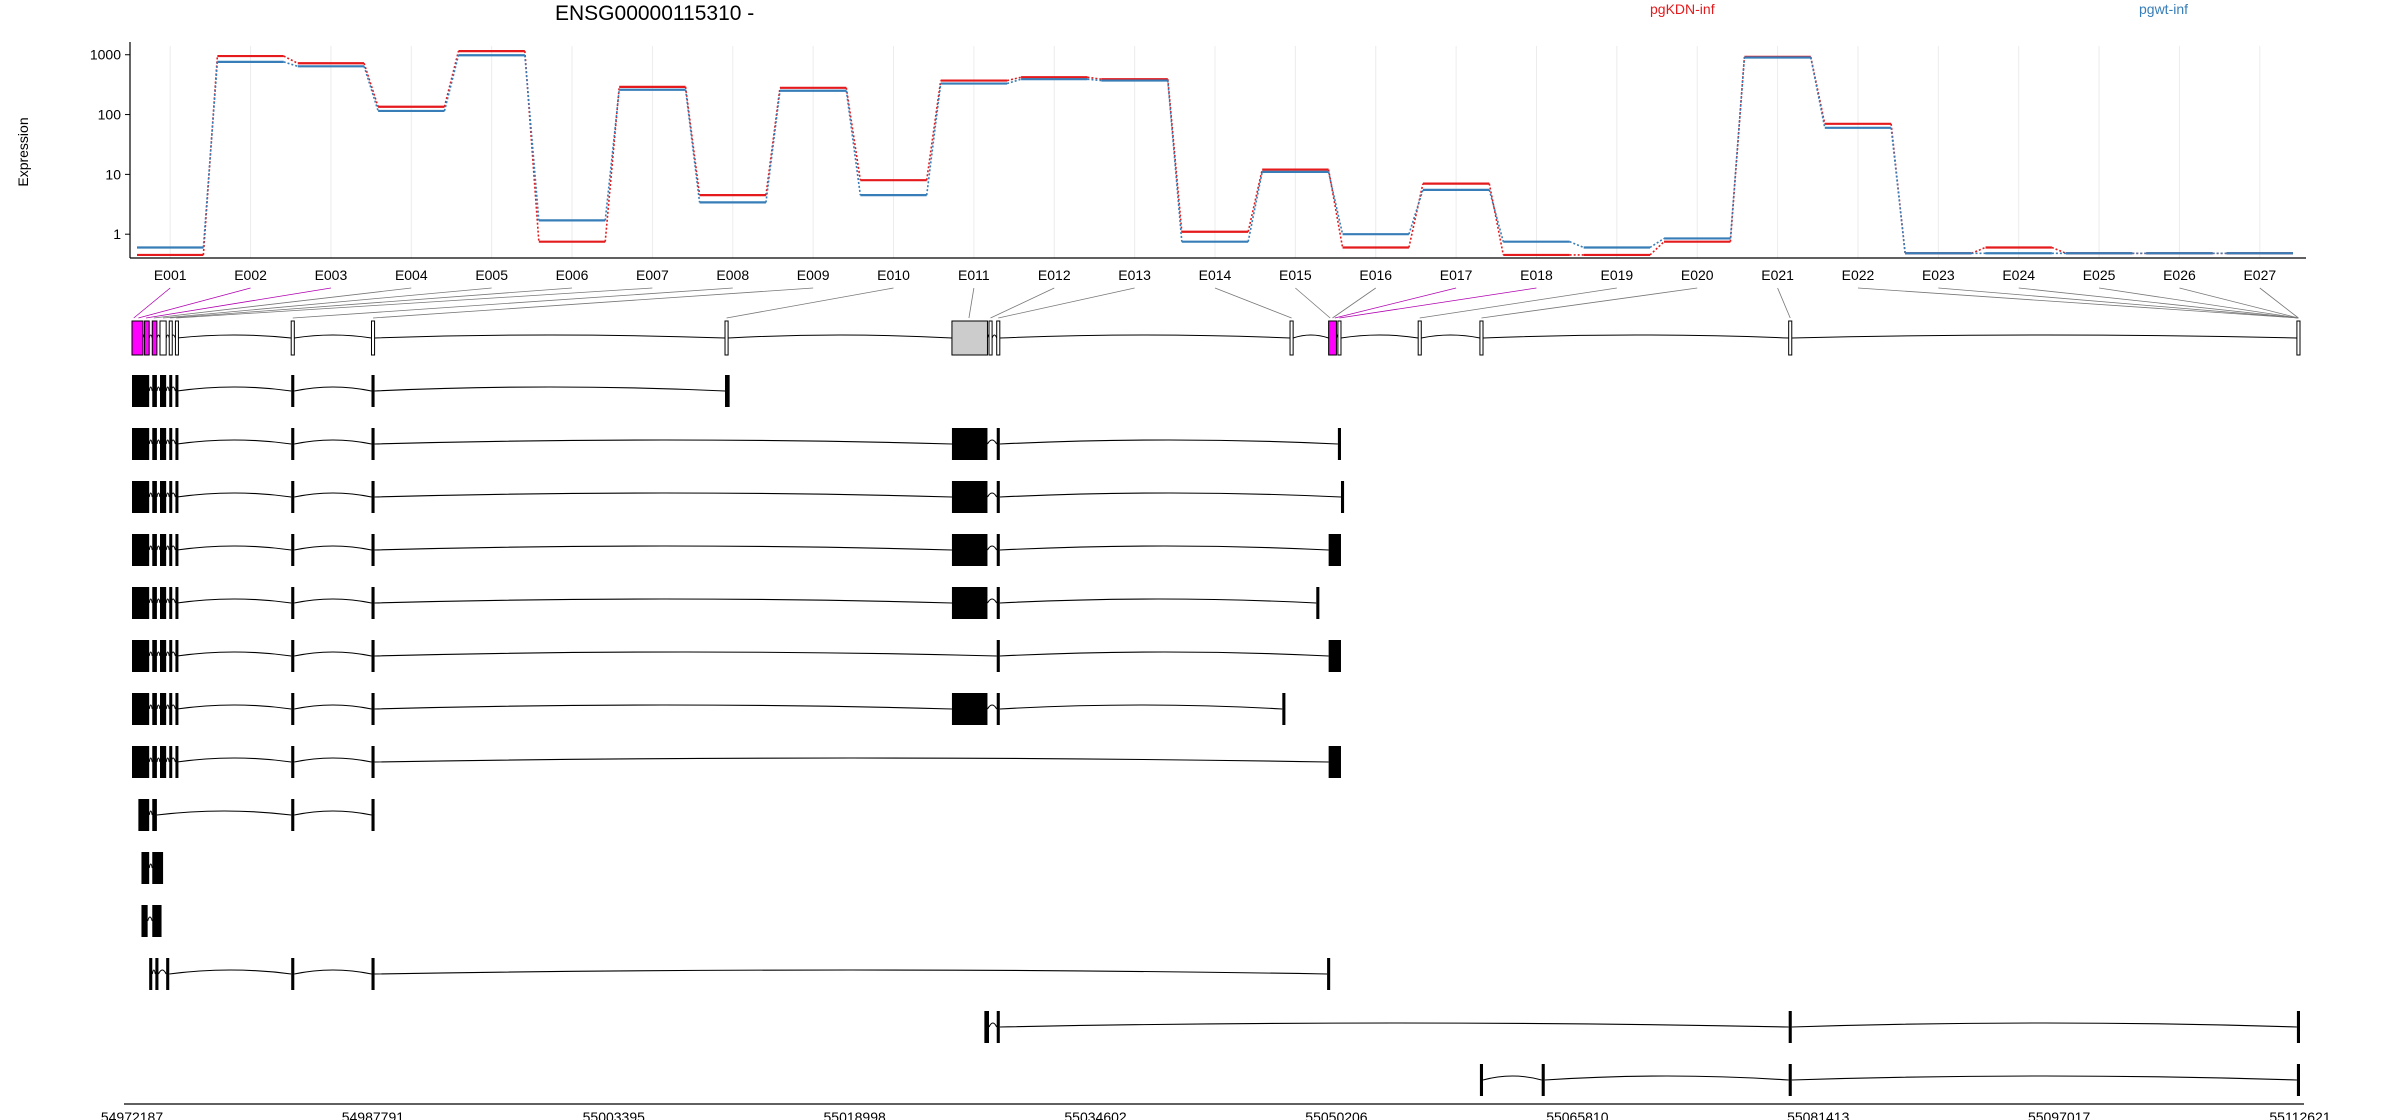  I want to click on exon-link-e024, so click(2158, 303).